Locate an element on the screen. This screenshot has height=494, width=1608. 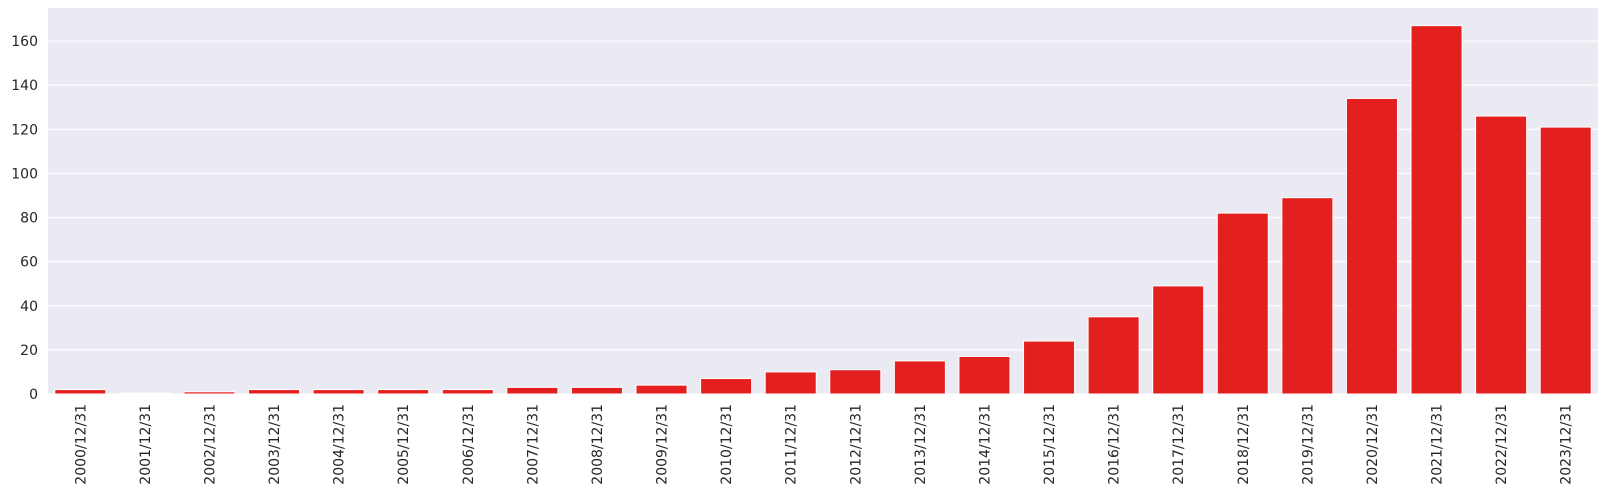
y-axis-ticks: 0 20 40 60 80 100 120 140 160 is located at coordinates (24, 218).